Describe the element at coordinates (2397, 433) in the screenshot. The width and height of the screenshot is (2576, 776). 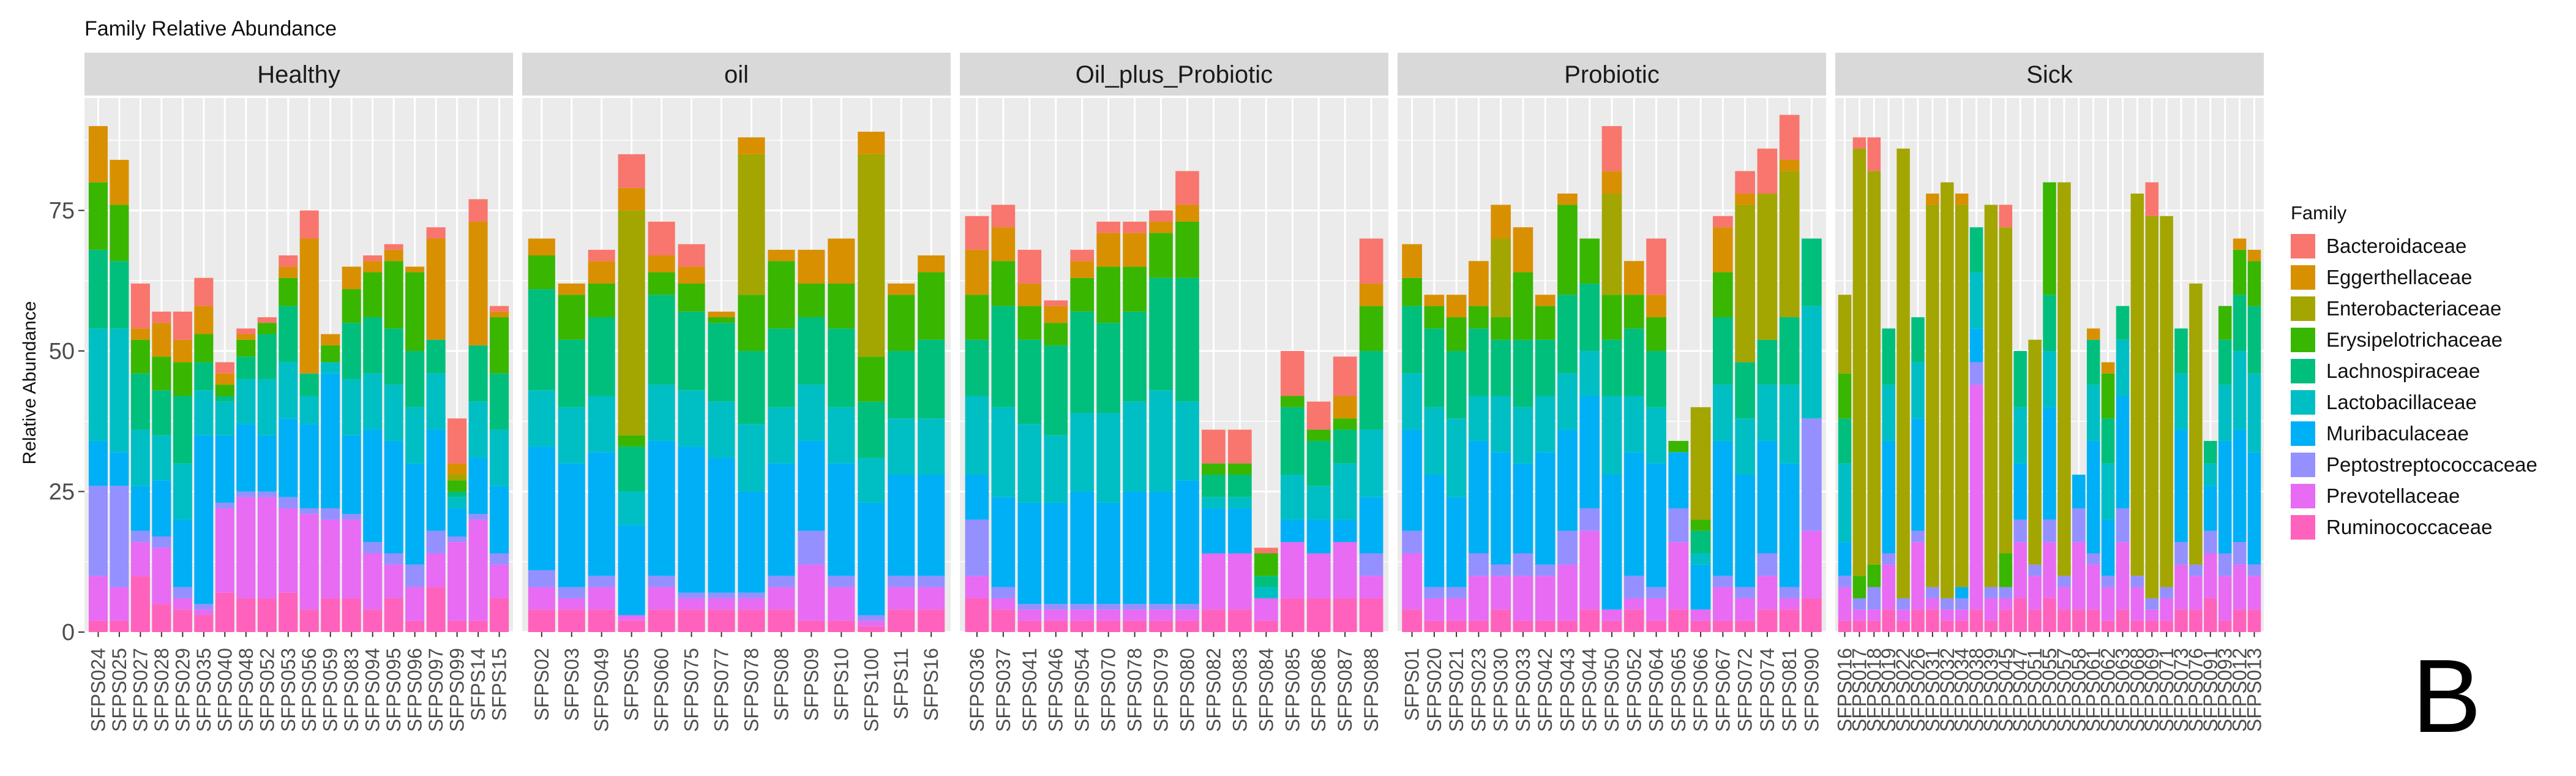
I see `legend-label: Muribaculaceae` at that location.